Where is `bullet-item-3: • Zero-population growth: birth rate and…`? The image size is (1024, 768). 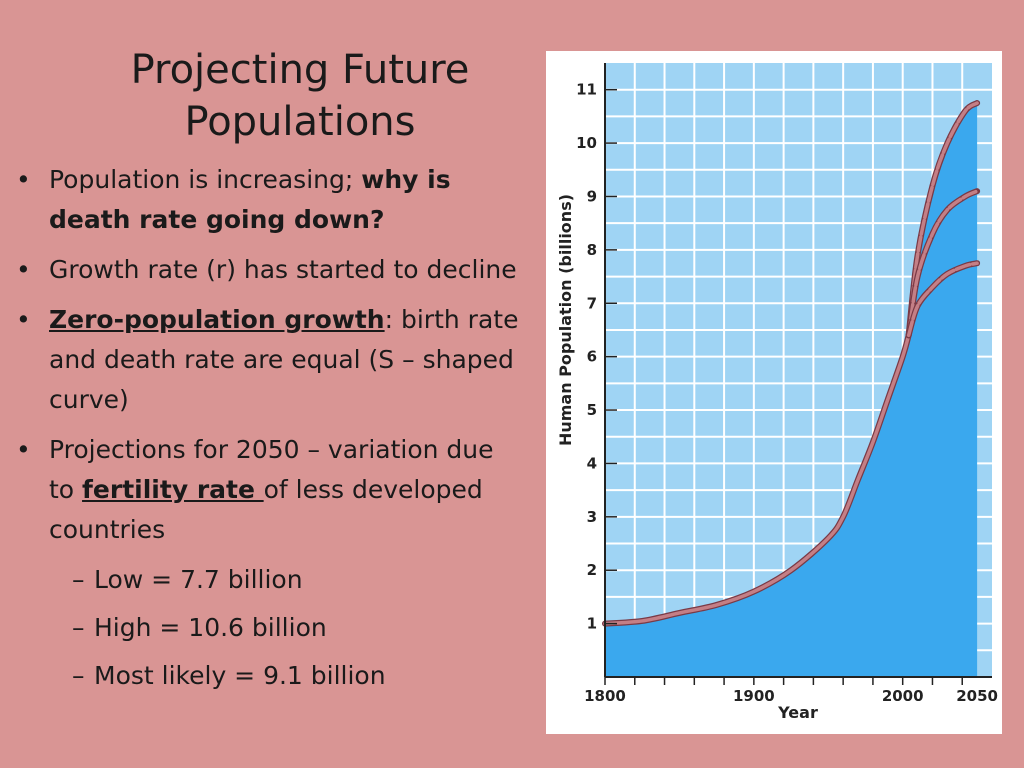
bullet-item-3: • Zero-population growth: birth rate and… is located at coordinates (269, 360).